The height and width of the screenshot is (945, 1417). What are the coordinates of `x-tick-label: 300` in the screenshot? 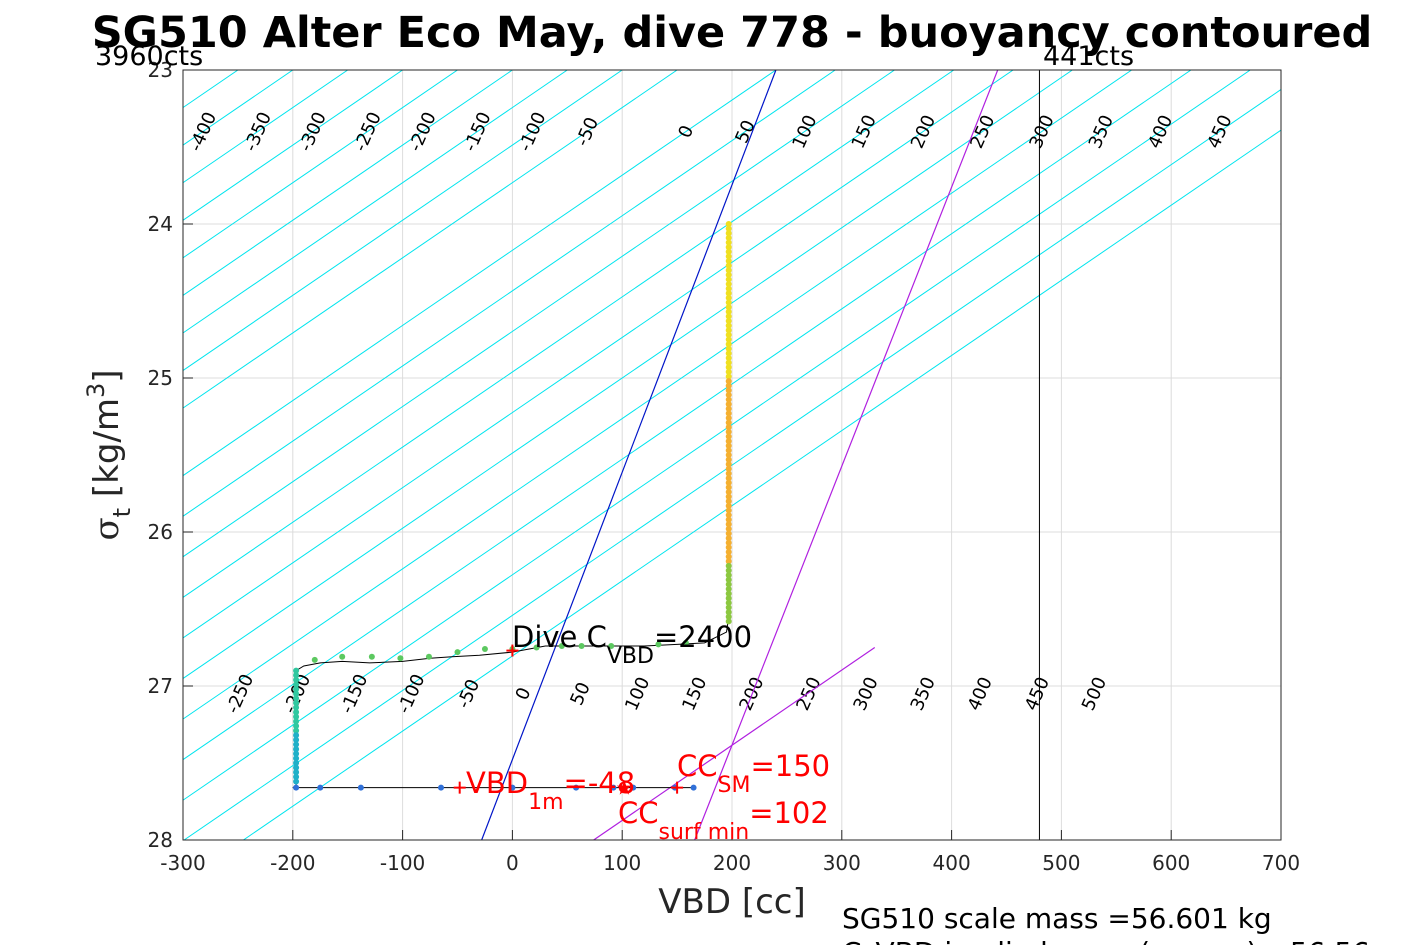 It's located at (842, 863).